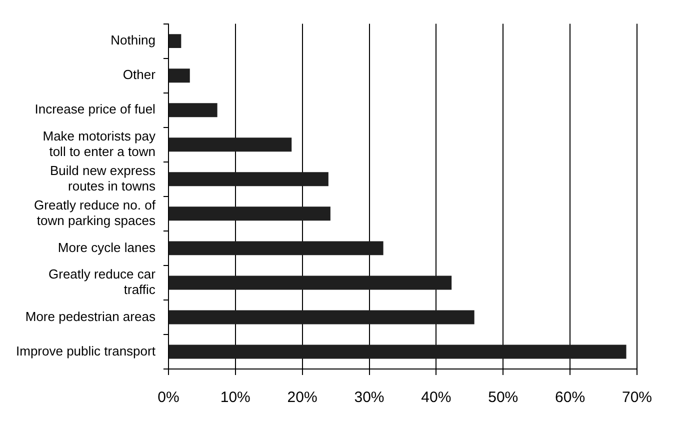  What do you see at coordinates (99, 143) in the screenshot?
I see `y-tick-label: Make motorists pay toll to enter a town` at bounding box center [99, 143].